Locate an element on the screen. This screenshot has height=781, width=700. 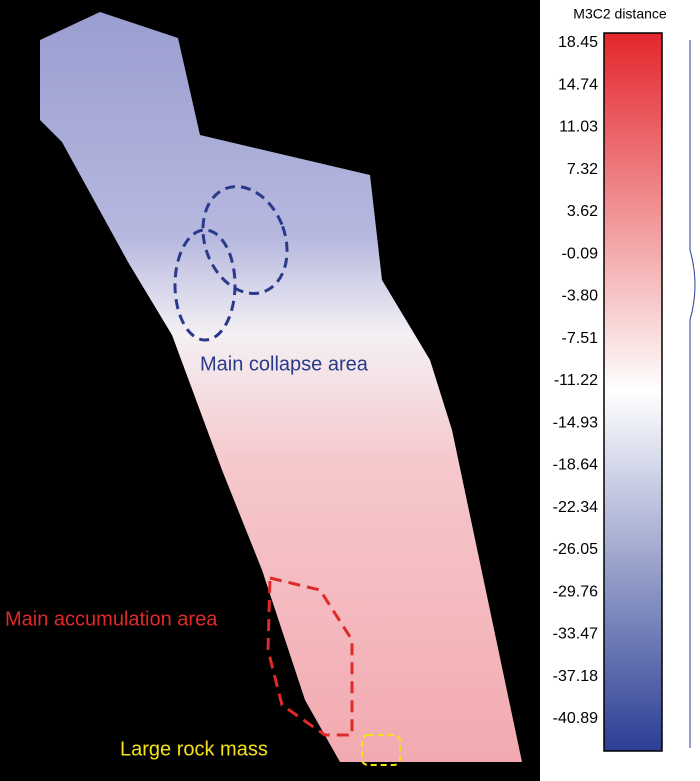
tick-label: -11.22 is located at coordinates (576, 380).